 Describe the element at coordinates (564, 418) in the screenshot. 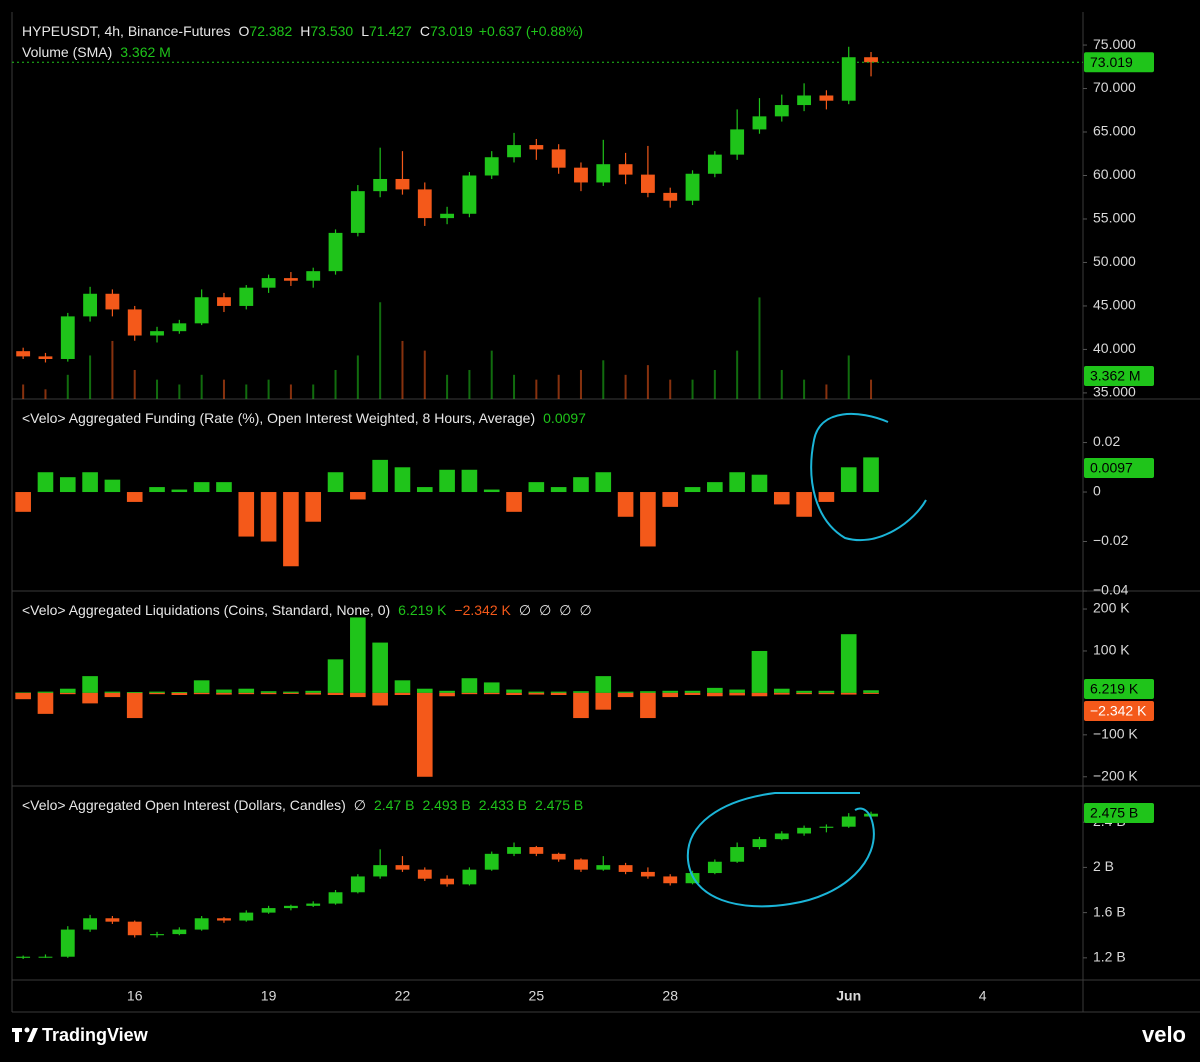

I see `legend-item: 0.0097` at that location.